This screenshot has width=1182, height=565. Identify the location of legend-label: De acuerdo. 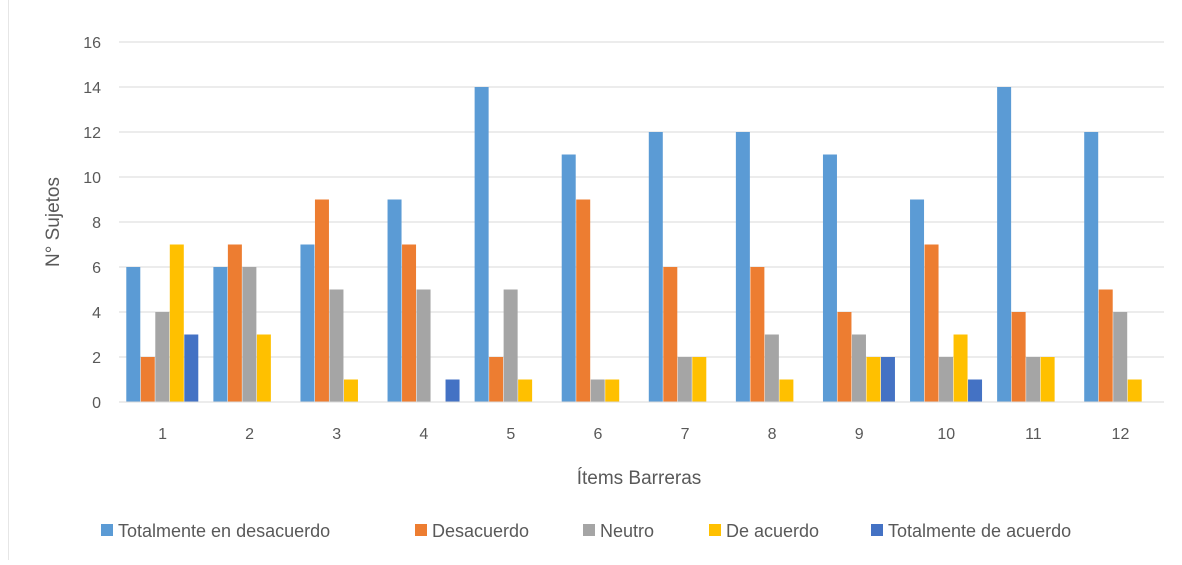
(772, 531).